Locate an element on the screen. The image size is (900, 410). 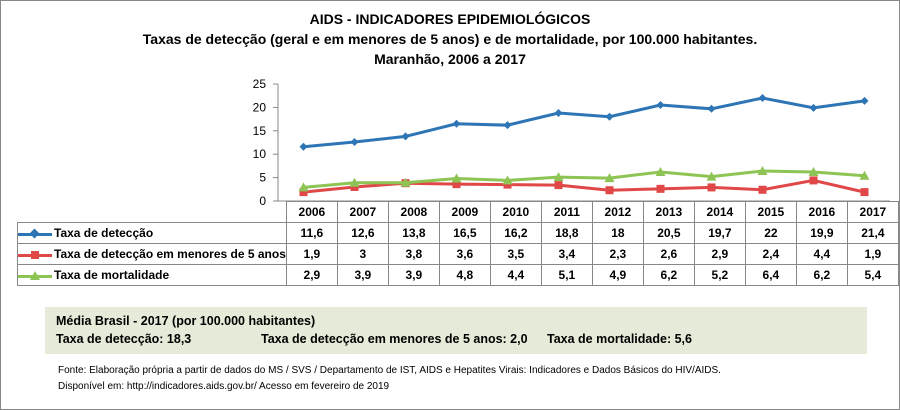
data-label: 11,6 is located at coordinates (311, 233).